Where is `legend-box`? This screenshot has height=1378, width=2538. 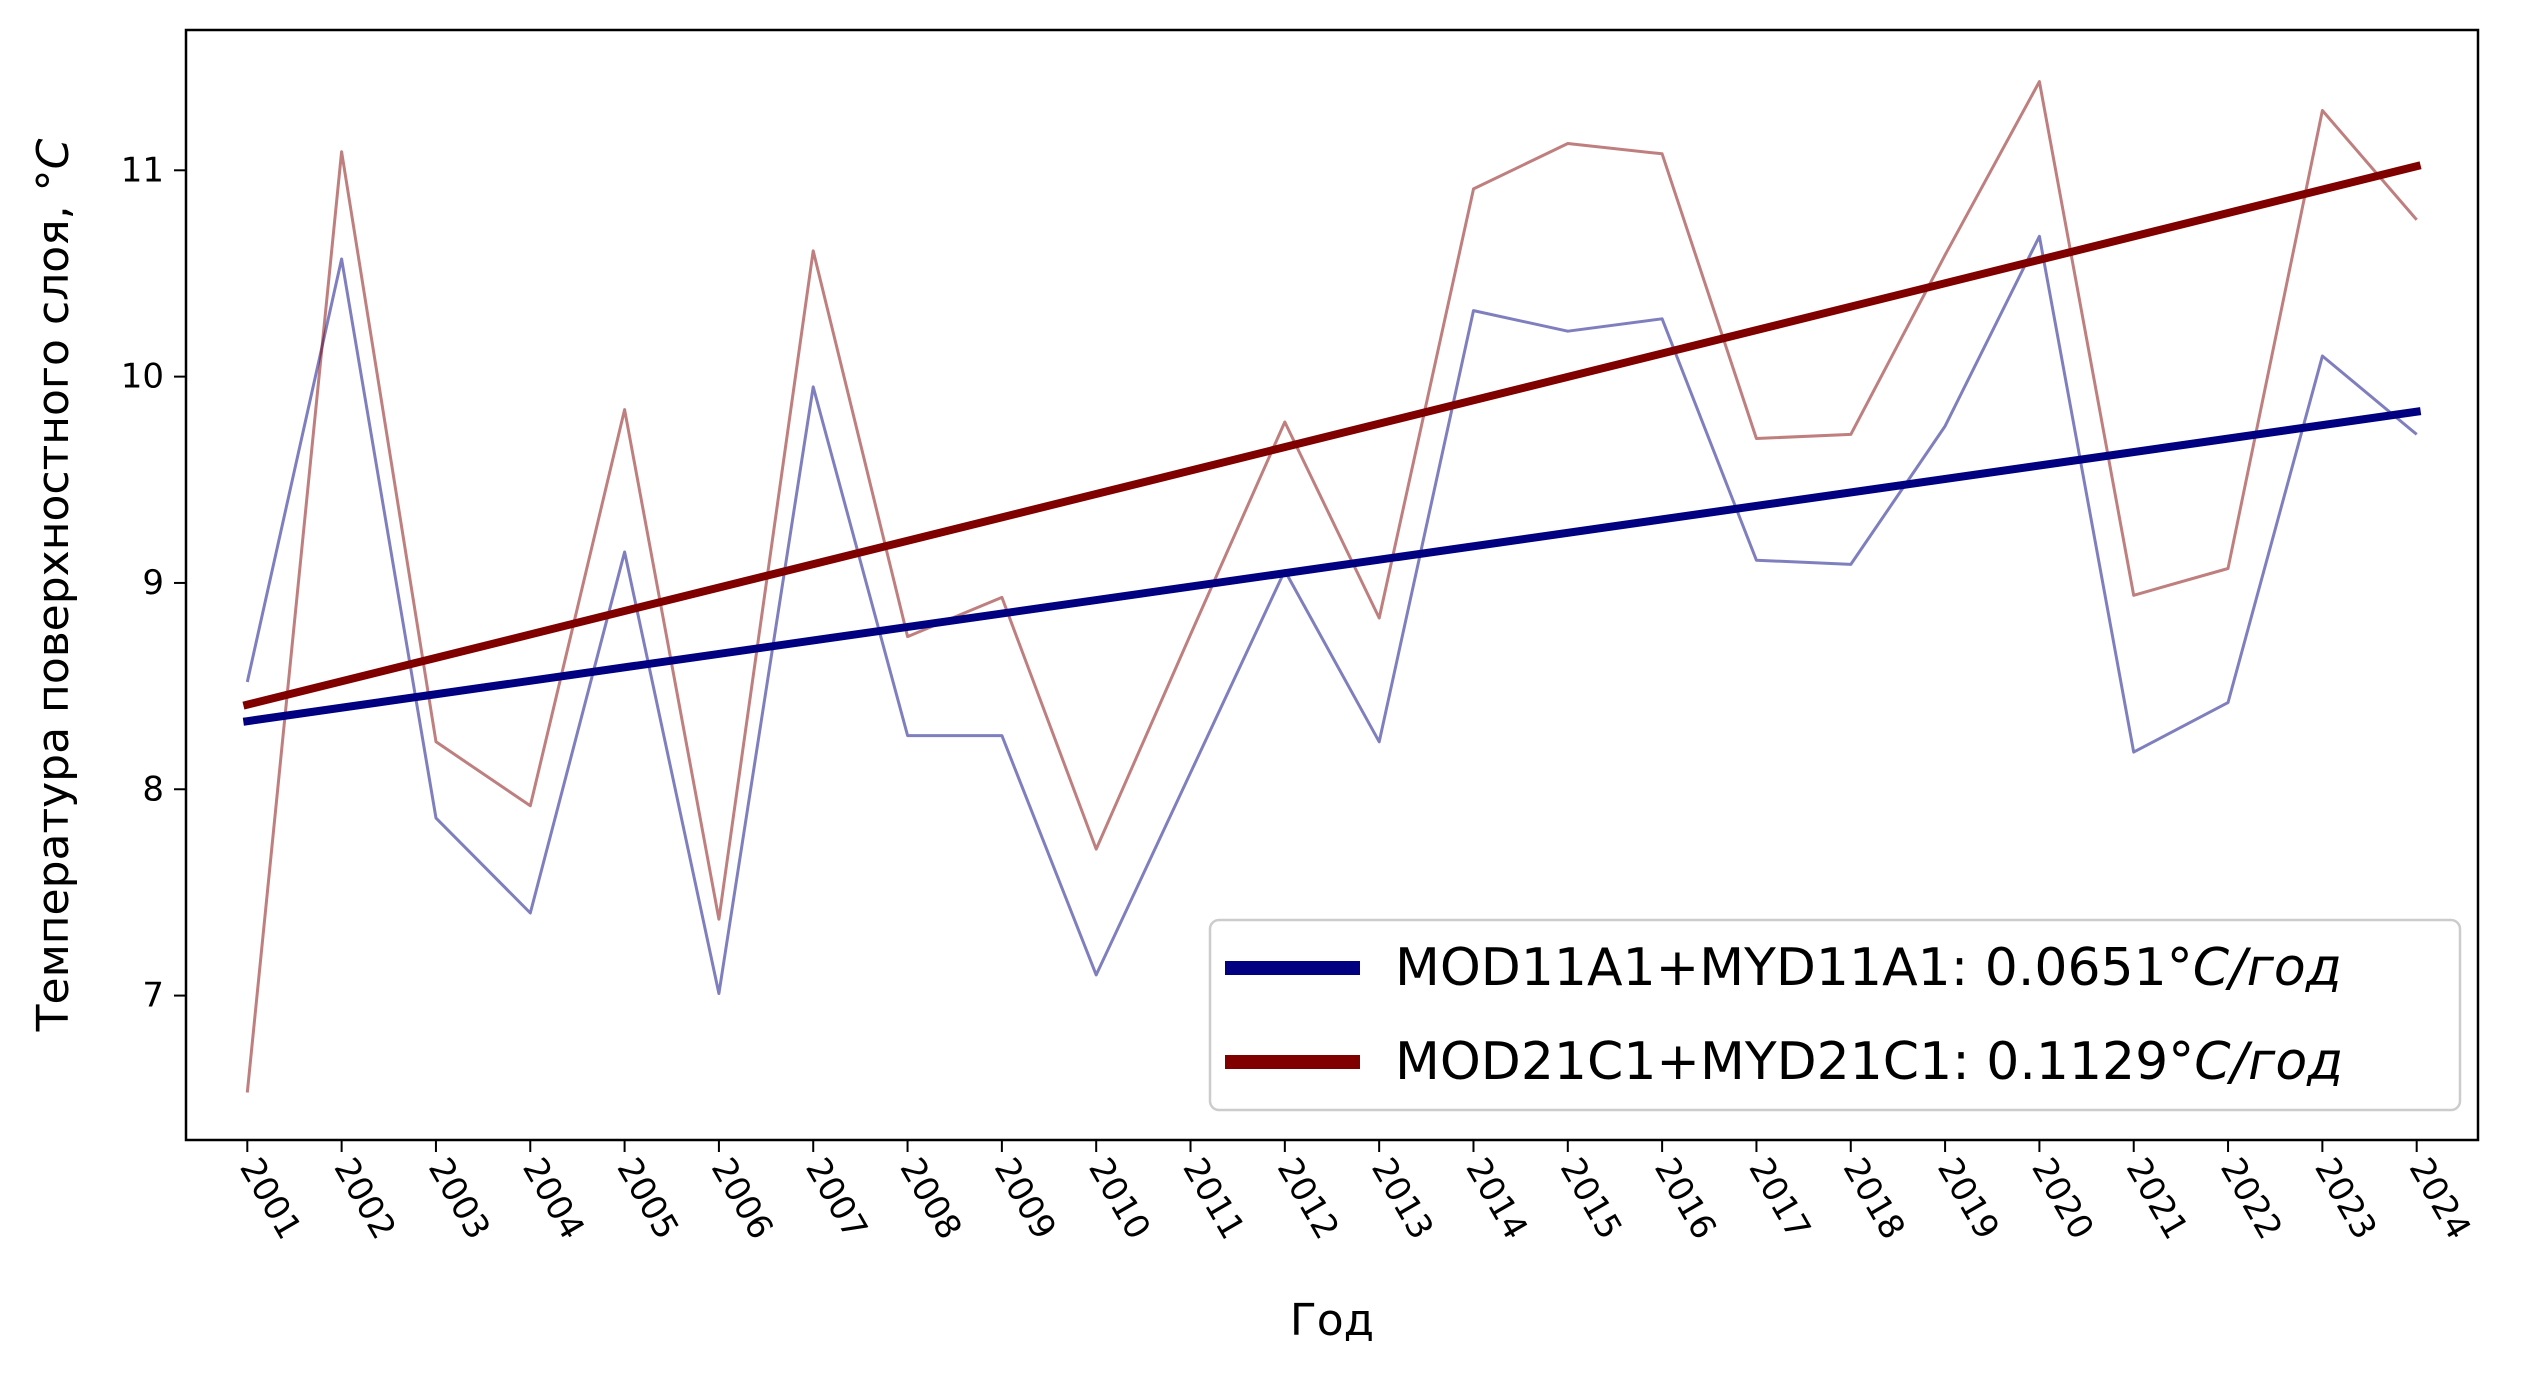 legend-box is located at coordinates (1835, 1015).